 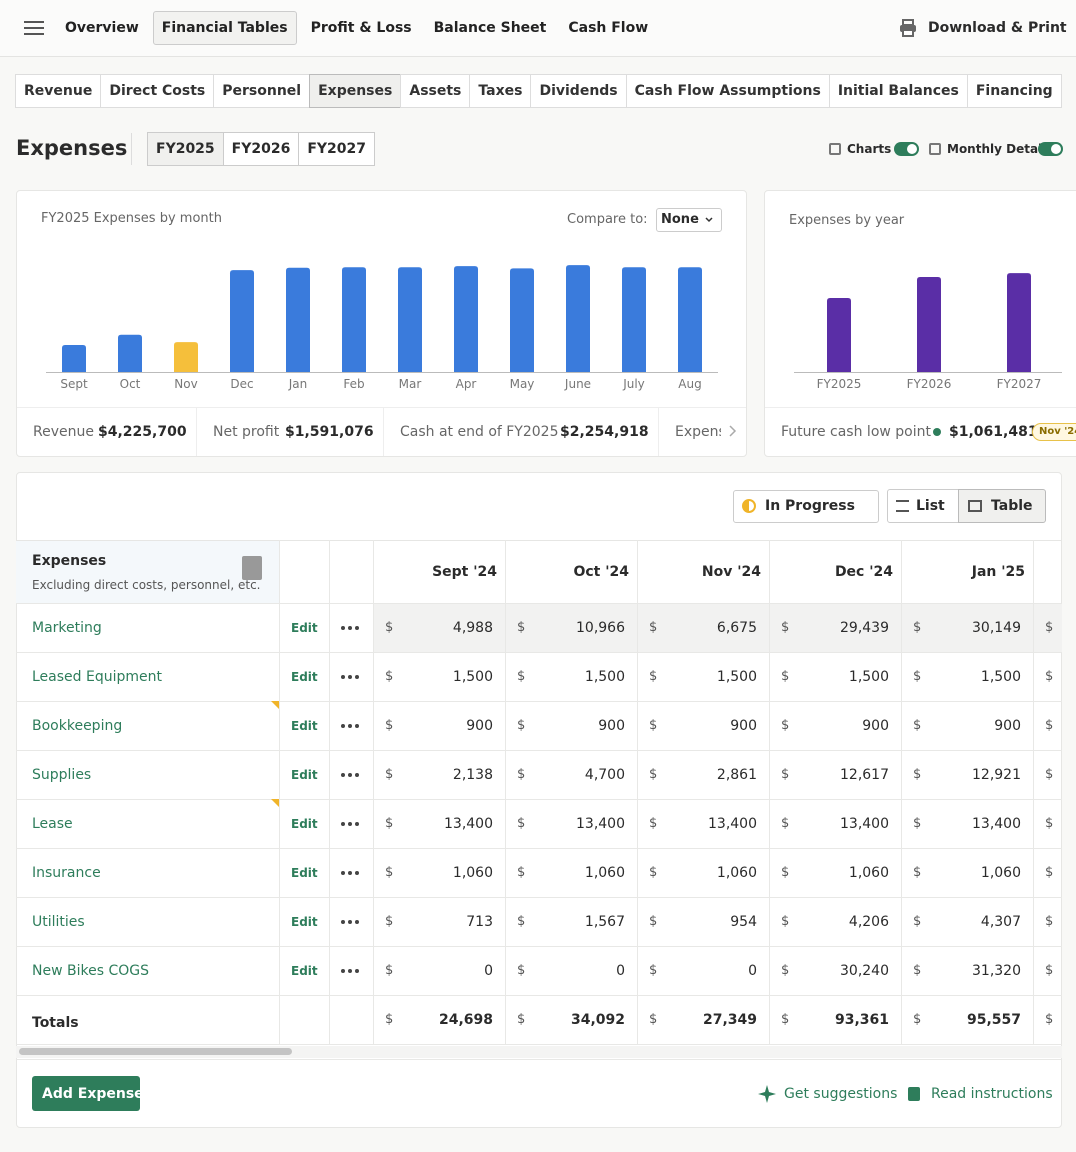 What do you see at coordinates (997, 28) in the screenshot?
I see `download-print: Download & Print` at bounding box center [997, 28].